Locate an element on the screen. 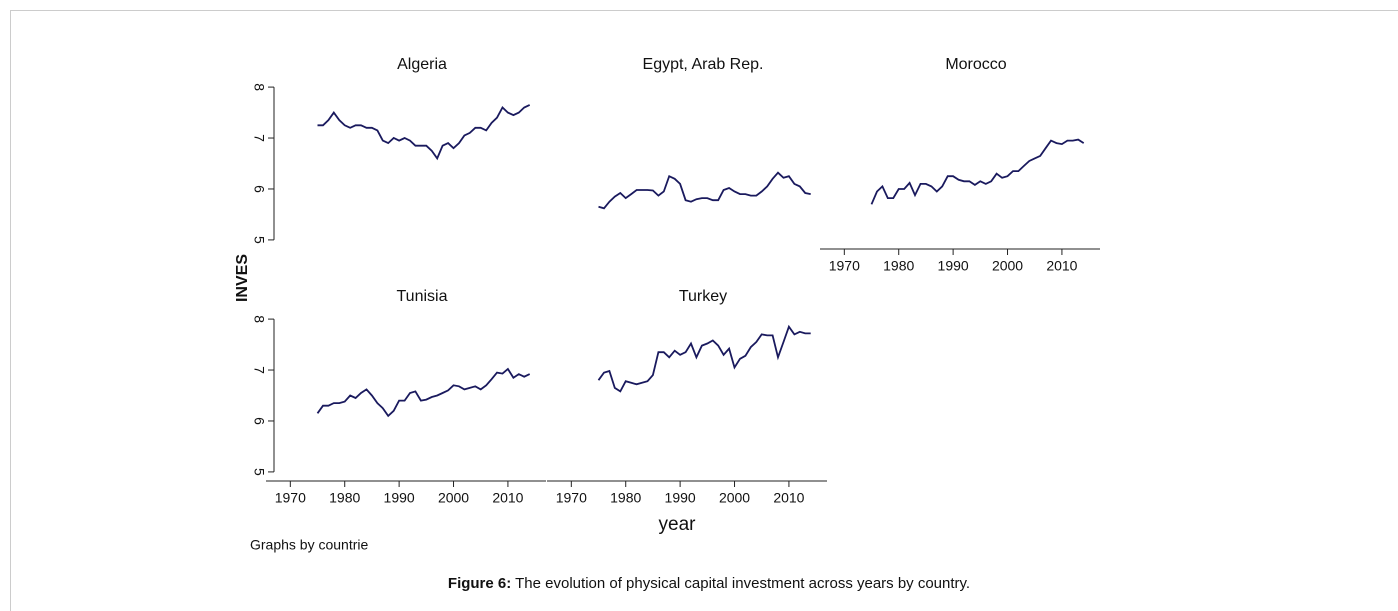 Image resolution: width=1398 pixels, height=611 pixels. panel-title: Egypt, Arab Rep. is located at coordinates (703, 64).